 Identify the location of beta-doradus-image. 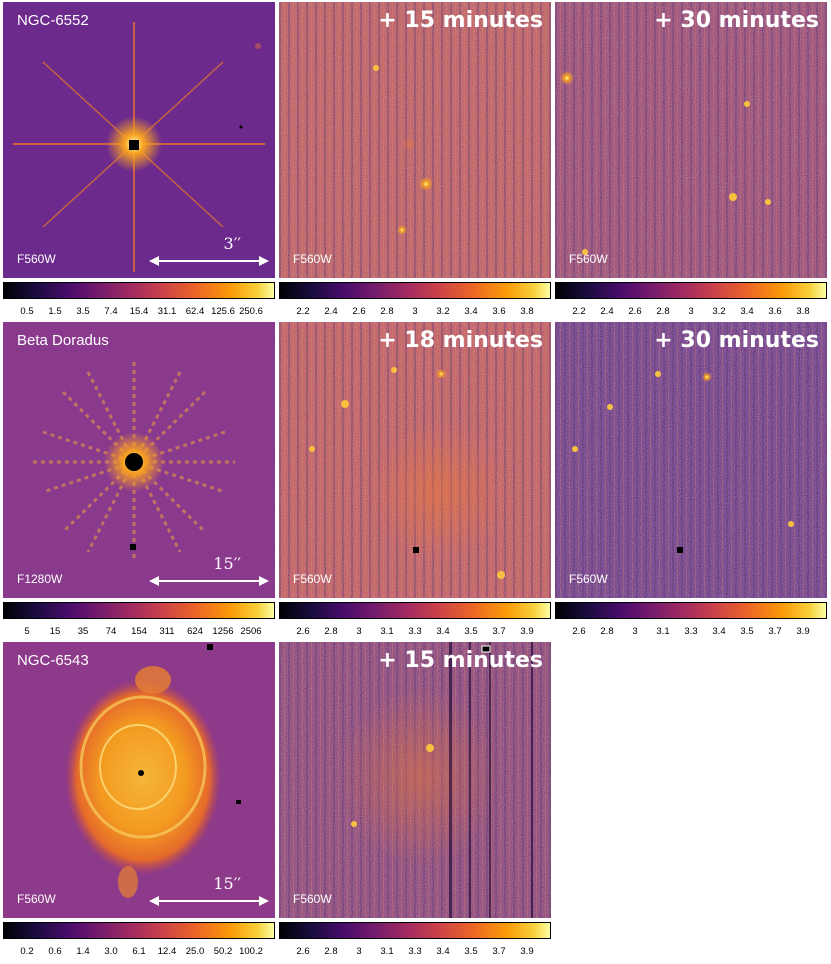
(139, 460).